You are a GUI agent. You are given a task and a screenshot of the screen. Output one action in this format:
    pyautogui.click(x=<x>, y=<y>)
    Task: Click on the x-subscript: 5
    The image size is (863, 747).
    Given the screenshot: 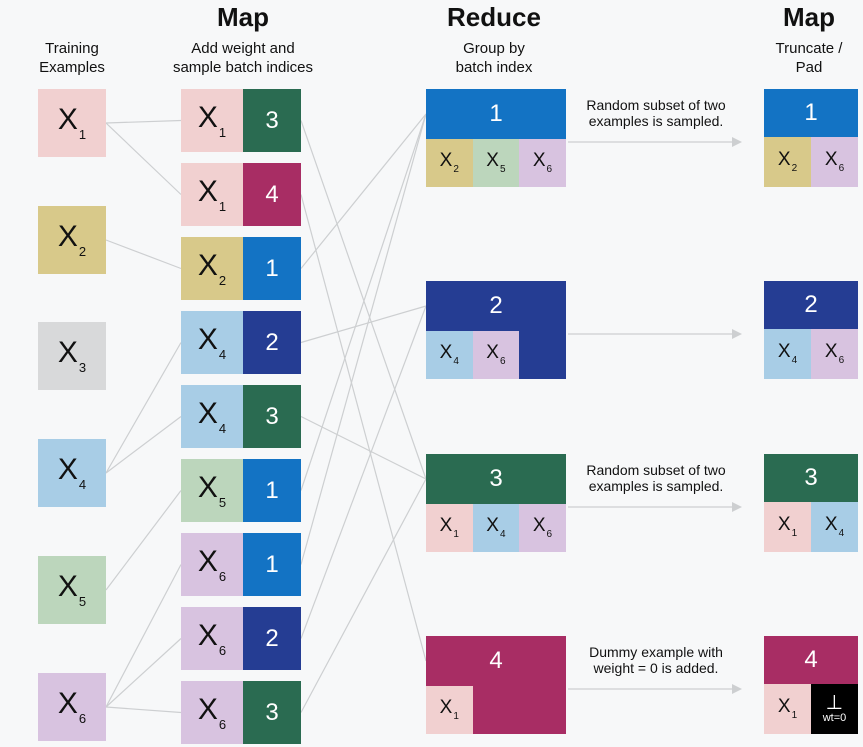 What is the action you would take?
    pyautogui.click(x=82, y=601)
    